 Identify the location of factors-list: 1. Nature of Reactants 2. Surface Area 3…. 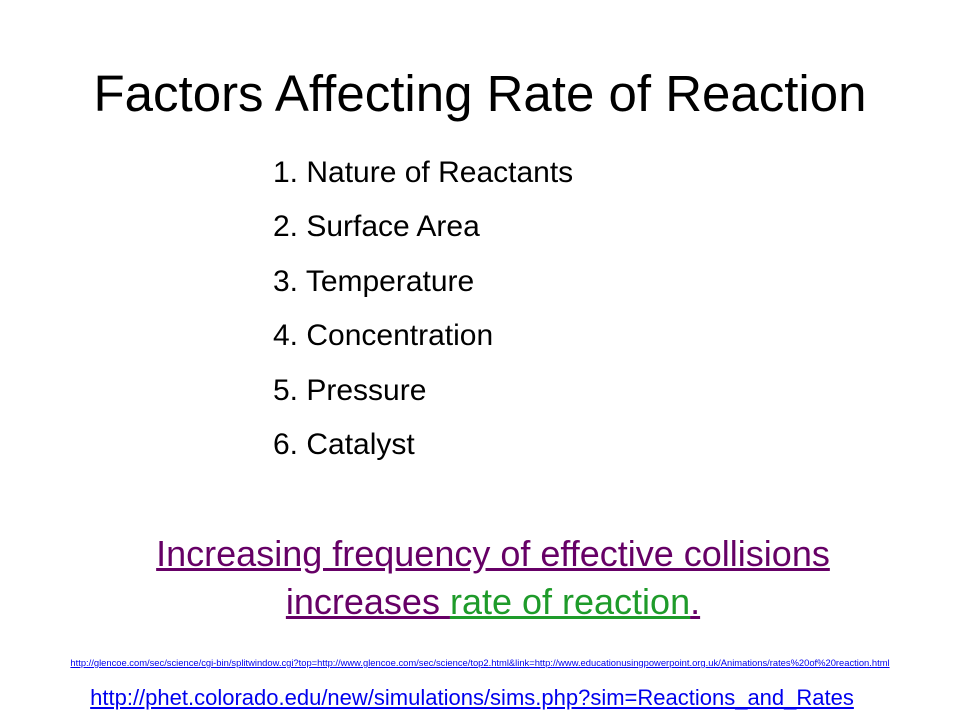
(423, 309).